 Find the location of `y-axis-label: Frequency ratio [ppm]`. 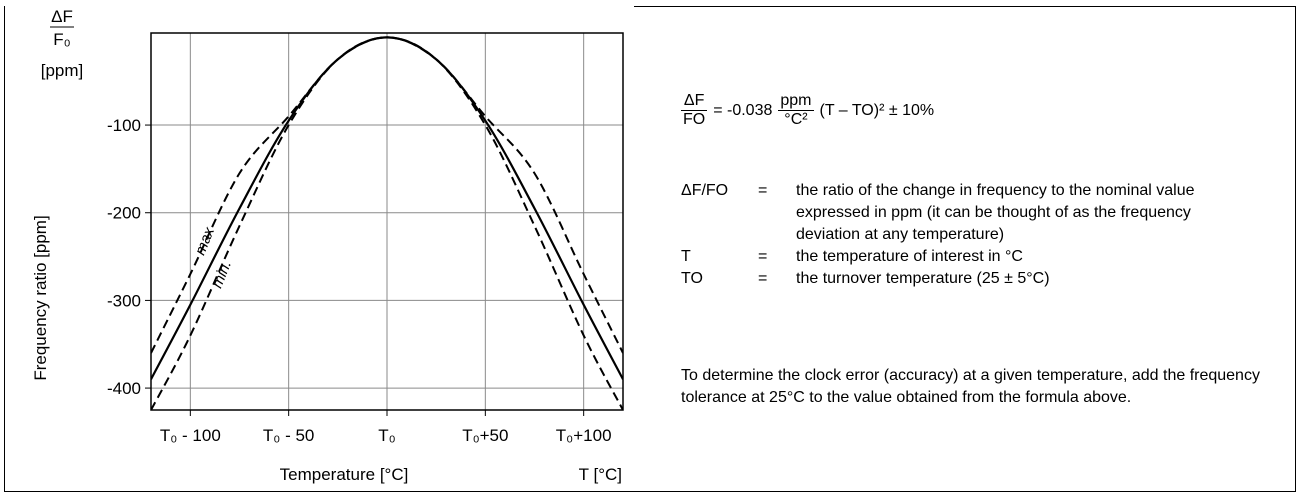

y-axis-label: Frequency ratio [ppm] is located at coordinates (40, 297).